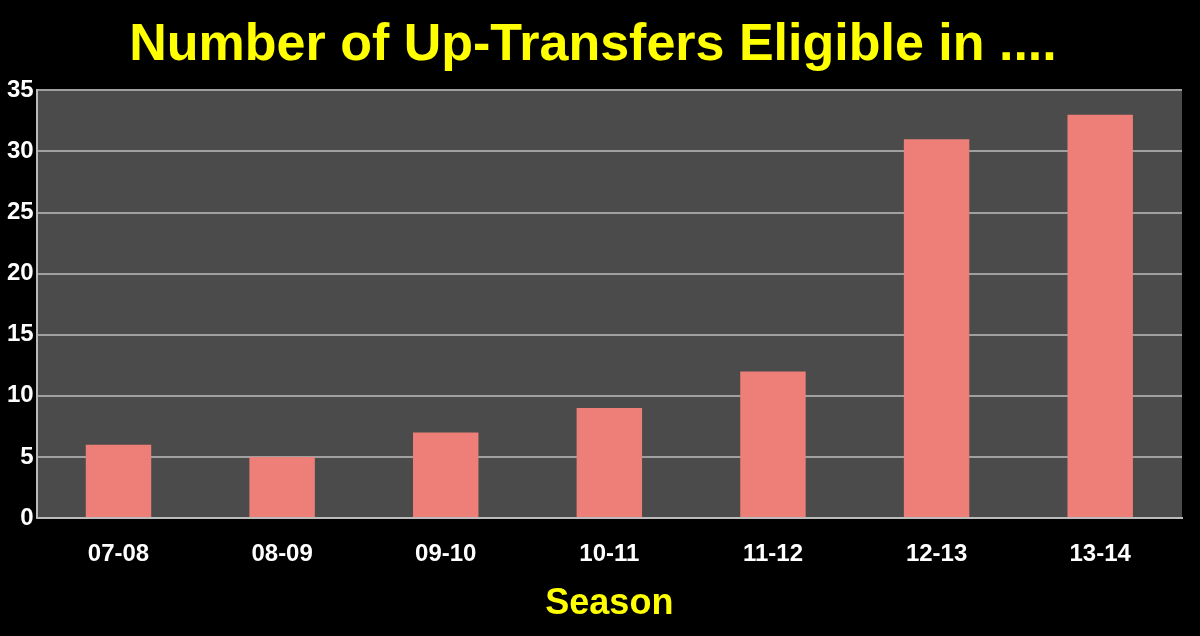 This screenshot has height=636, width=1200. What do you see at coordinates (282, 553) in the screenshot?
I see `x-tick-label: 08-09` at bounding box center [282, 553].